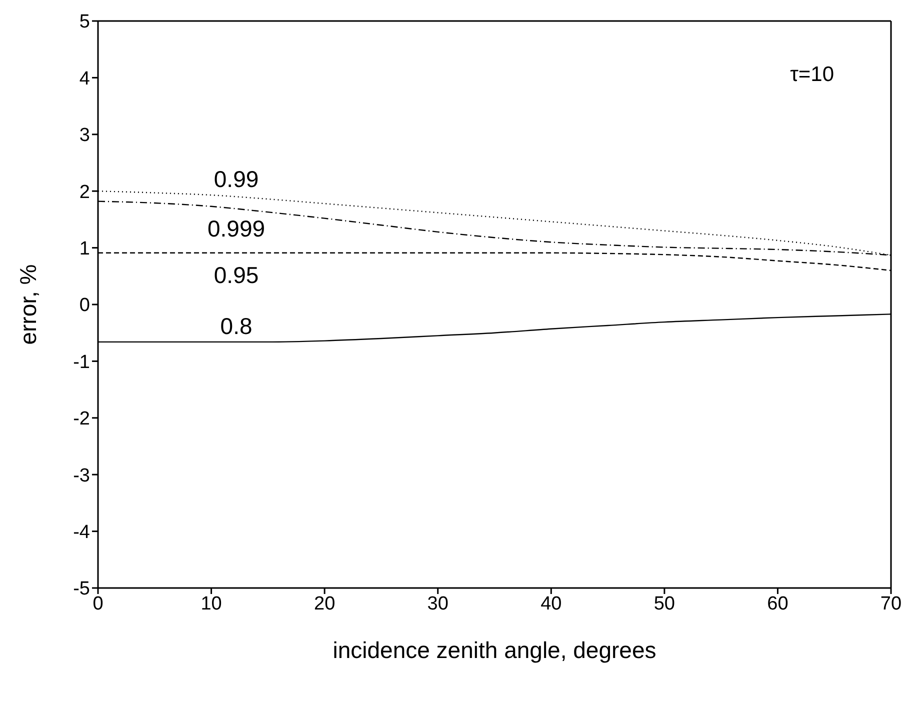  What do you see at coordinates (81, 362) in the screenshot?
I see `y-tick-label: -1` at bounding box center [81, 362].